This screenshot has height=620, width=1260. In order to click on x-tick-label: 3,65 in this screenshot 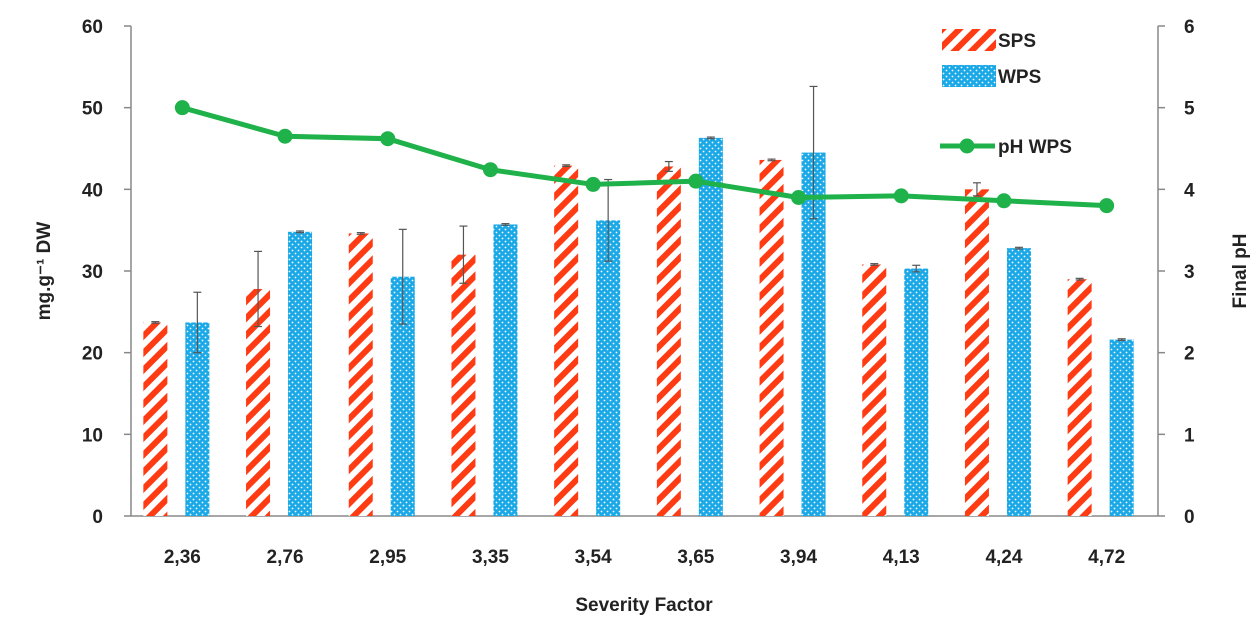, I will do `click(695, 557)`.